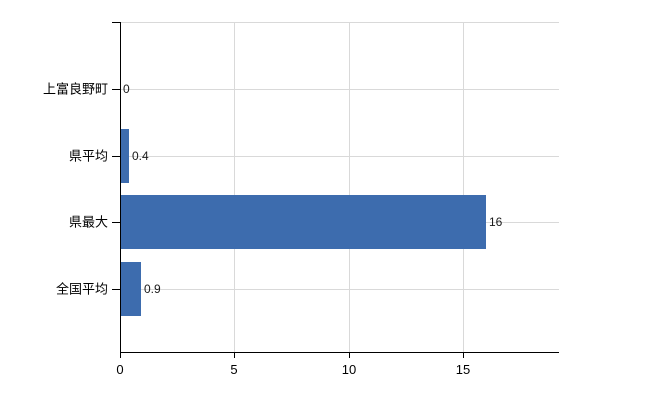  What do you see at coordinates (349, 369) in the screenshot?
I see `x-tick-label: 10` at bounding box center [349, 369].